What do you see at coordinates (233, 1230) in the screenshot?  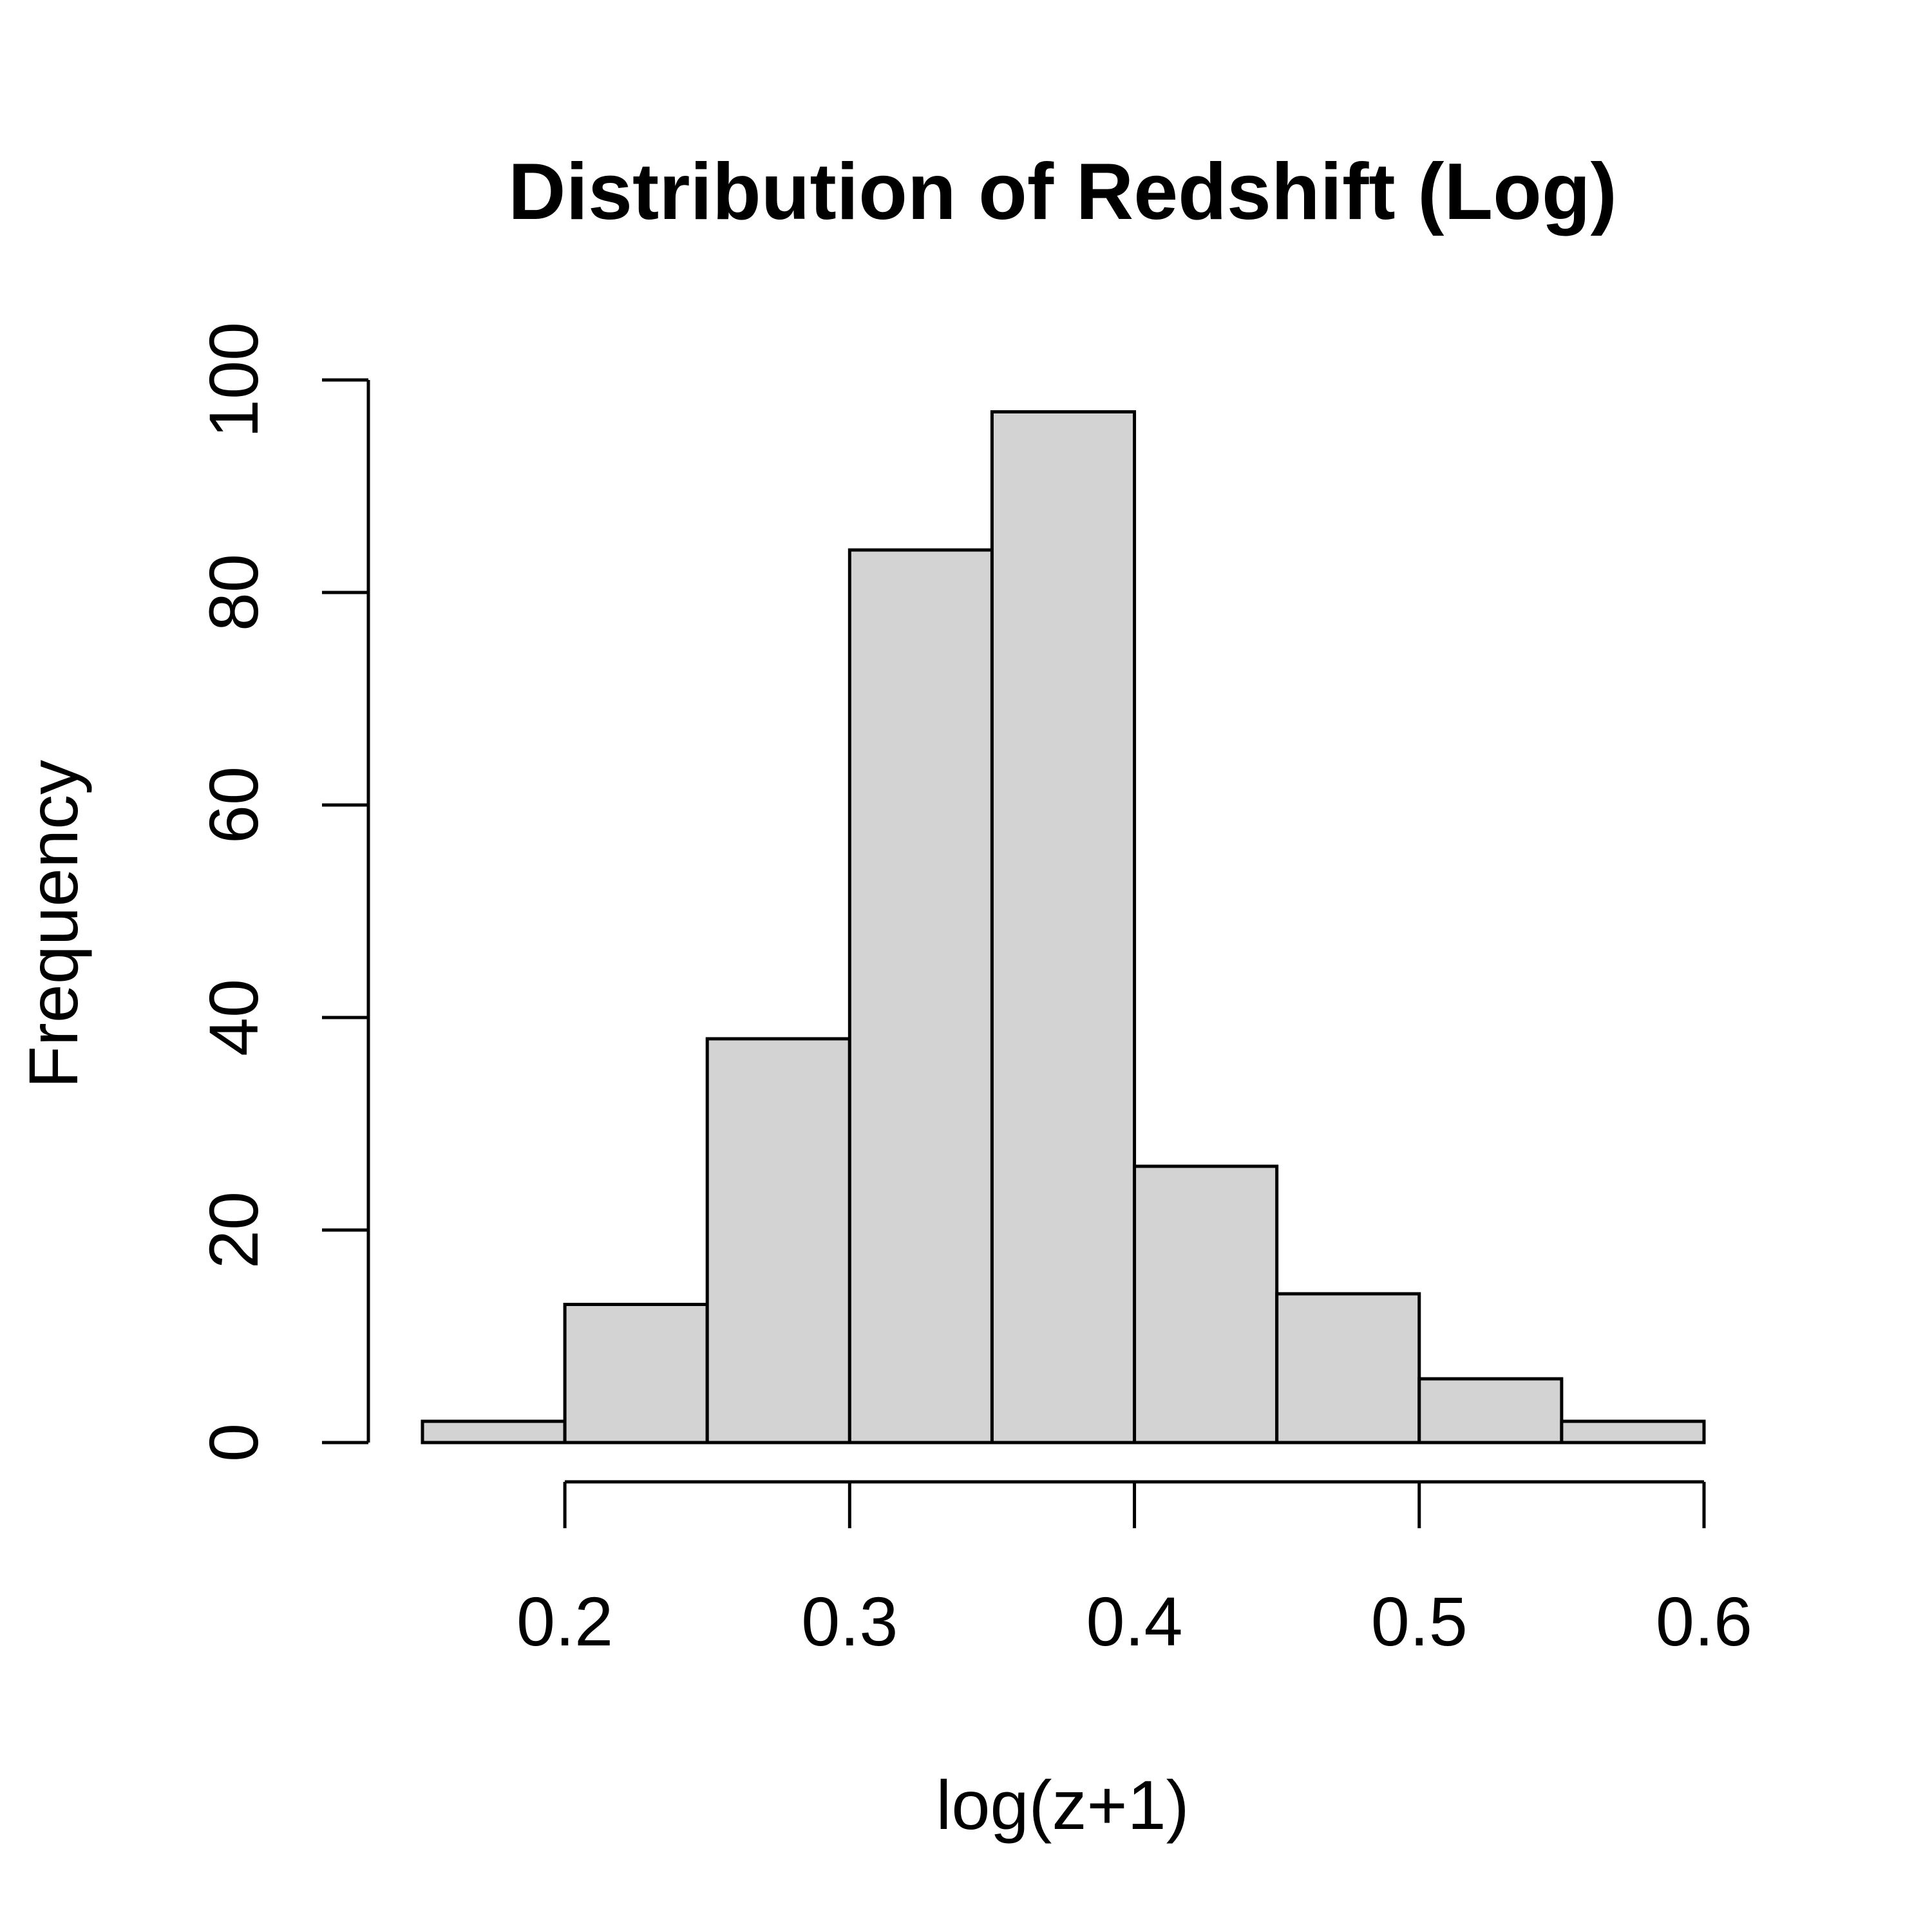 I see `y-tick-label: 20` at bounding box center [233, 1230].